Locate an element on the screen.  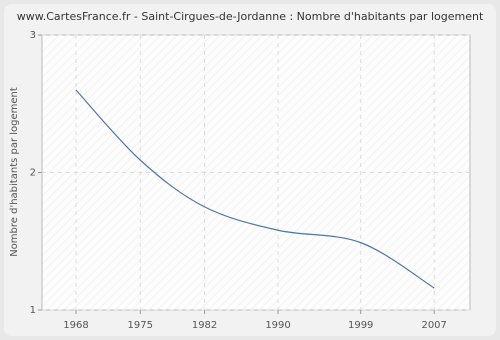
y-axis-label: Nombre d'habitants par logement is located at coordinates (14, 172).